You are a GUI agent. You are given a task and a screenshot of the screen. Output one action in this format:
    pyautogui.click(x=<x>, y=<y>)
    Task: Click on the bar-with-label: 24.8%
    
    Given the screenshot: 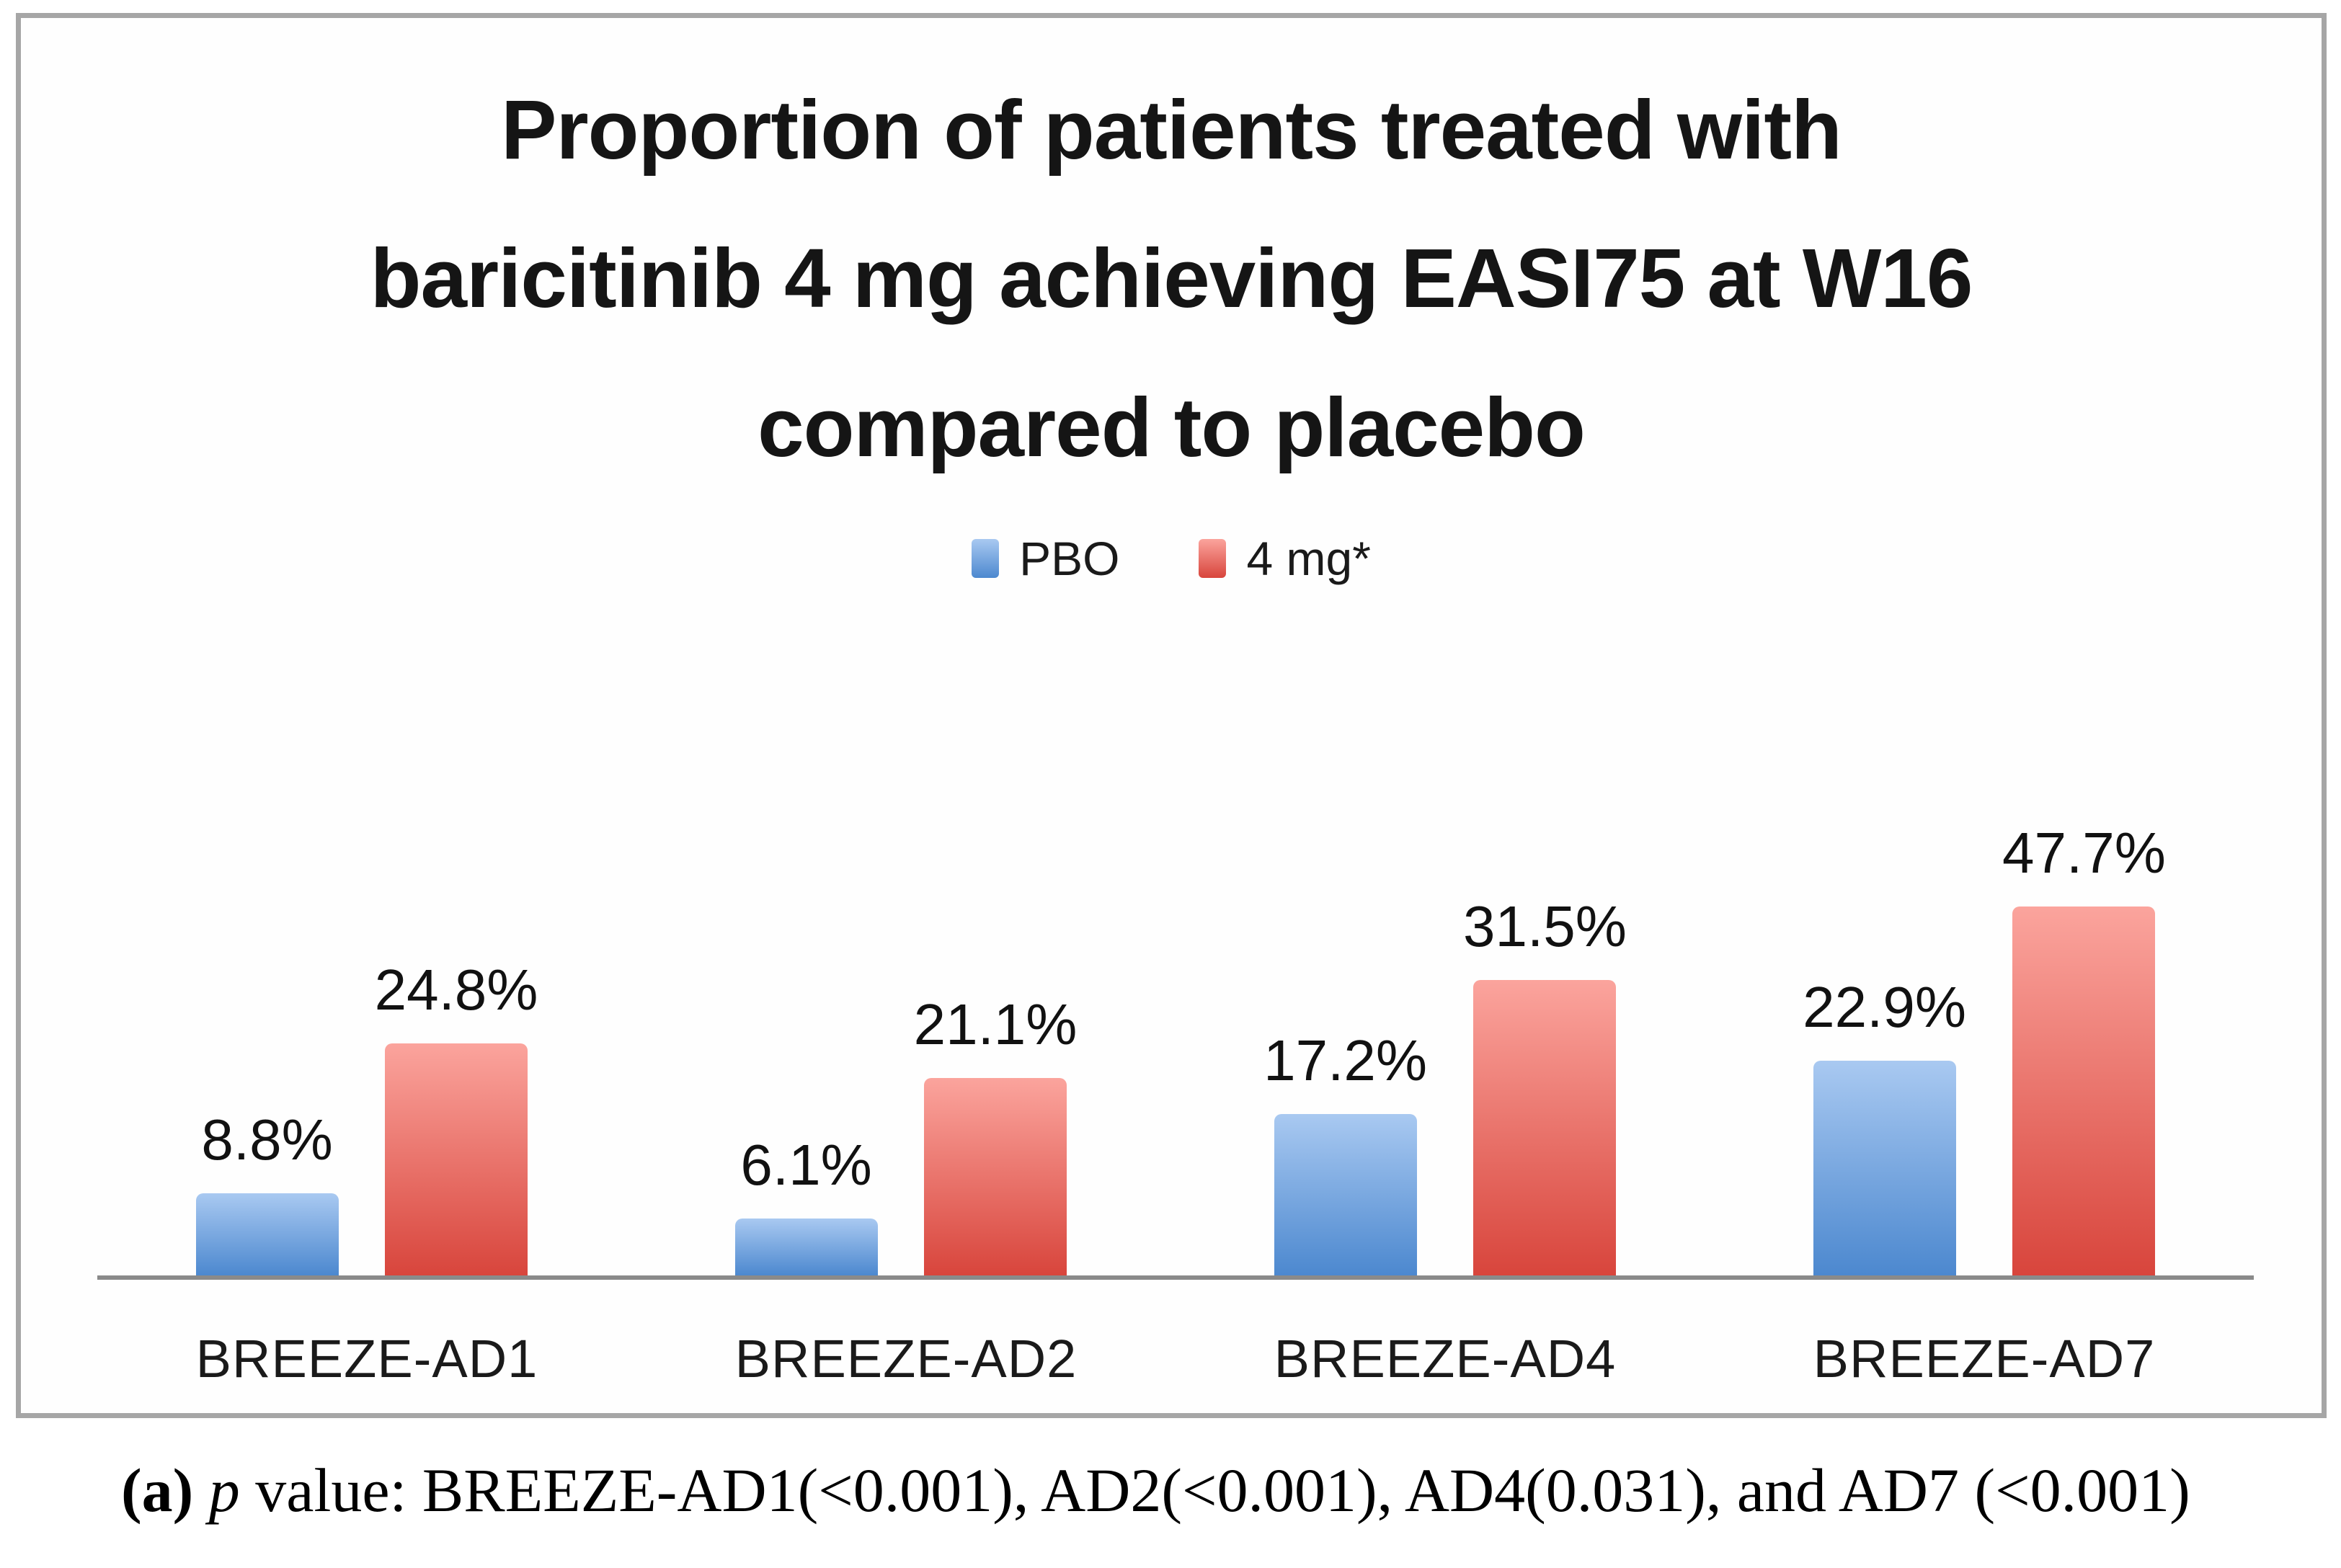 What is the action you would take?
    pyautogui.click(x=456, y=1047)
    